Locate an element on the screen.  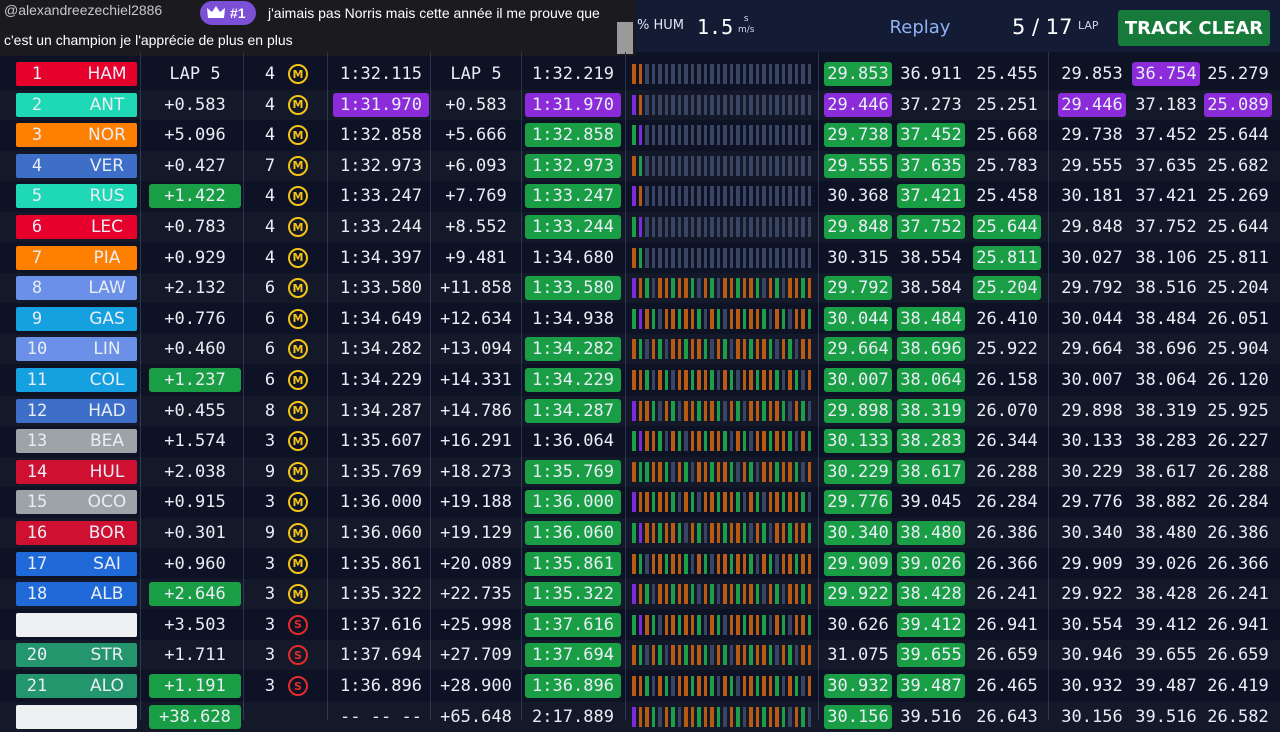
sector-time: 29.446 is located at coordinates (858, 104).